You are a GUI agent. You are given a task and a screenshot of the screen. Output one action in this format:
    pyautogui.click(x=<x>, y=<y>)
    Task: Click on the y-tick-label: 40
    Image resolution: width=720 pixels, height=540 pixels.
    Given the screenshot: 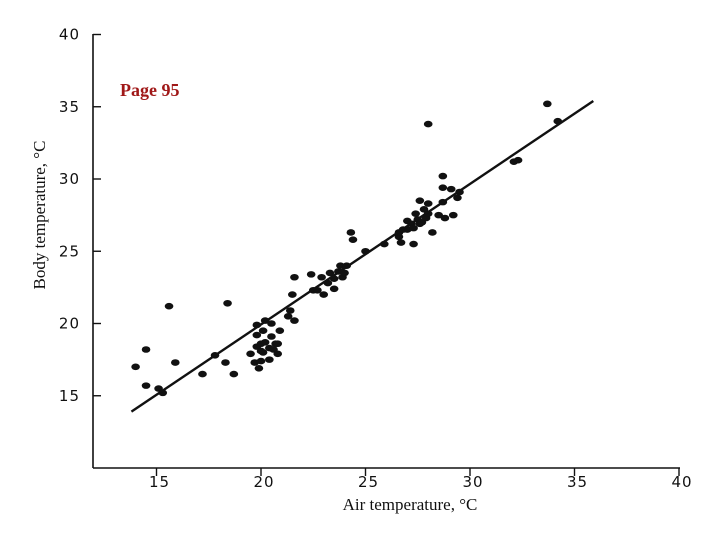 What is the action you would take?
    pyautogui.click(x=69, y=35)
    